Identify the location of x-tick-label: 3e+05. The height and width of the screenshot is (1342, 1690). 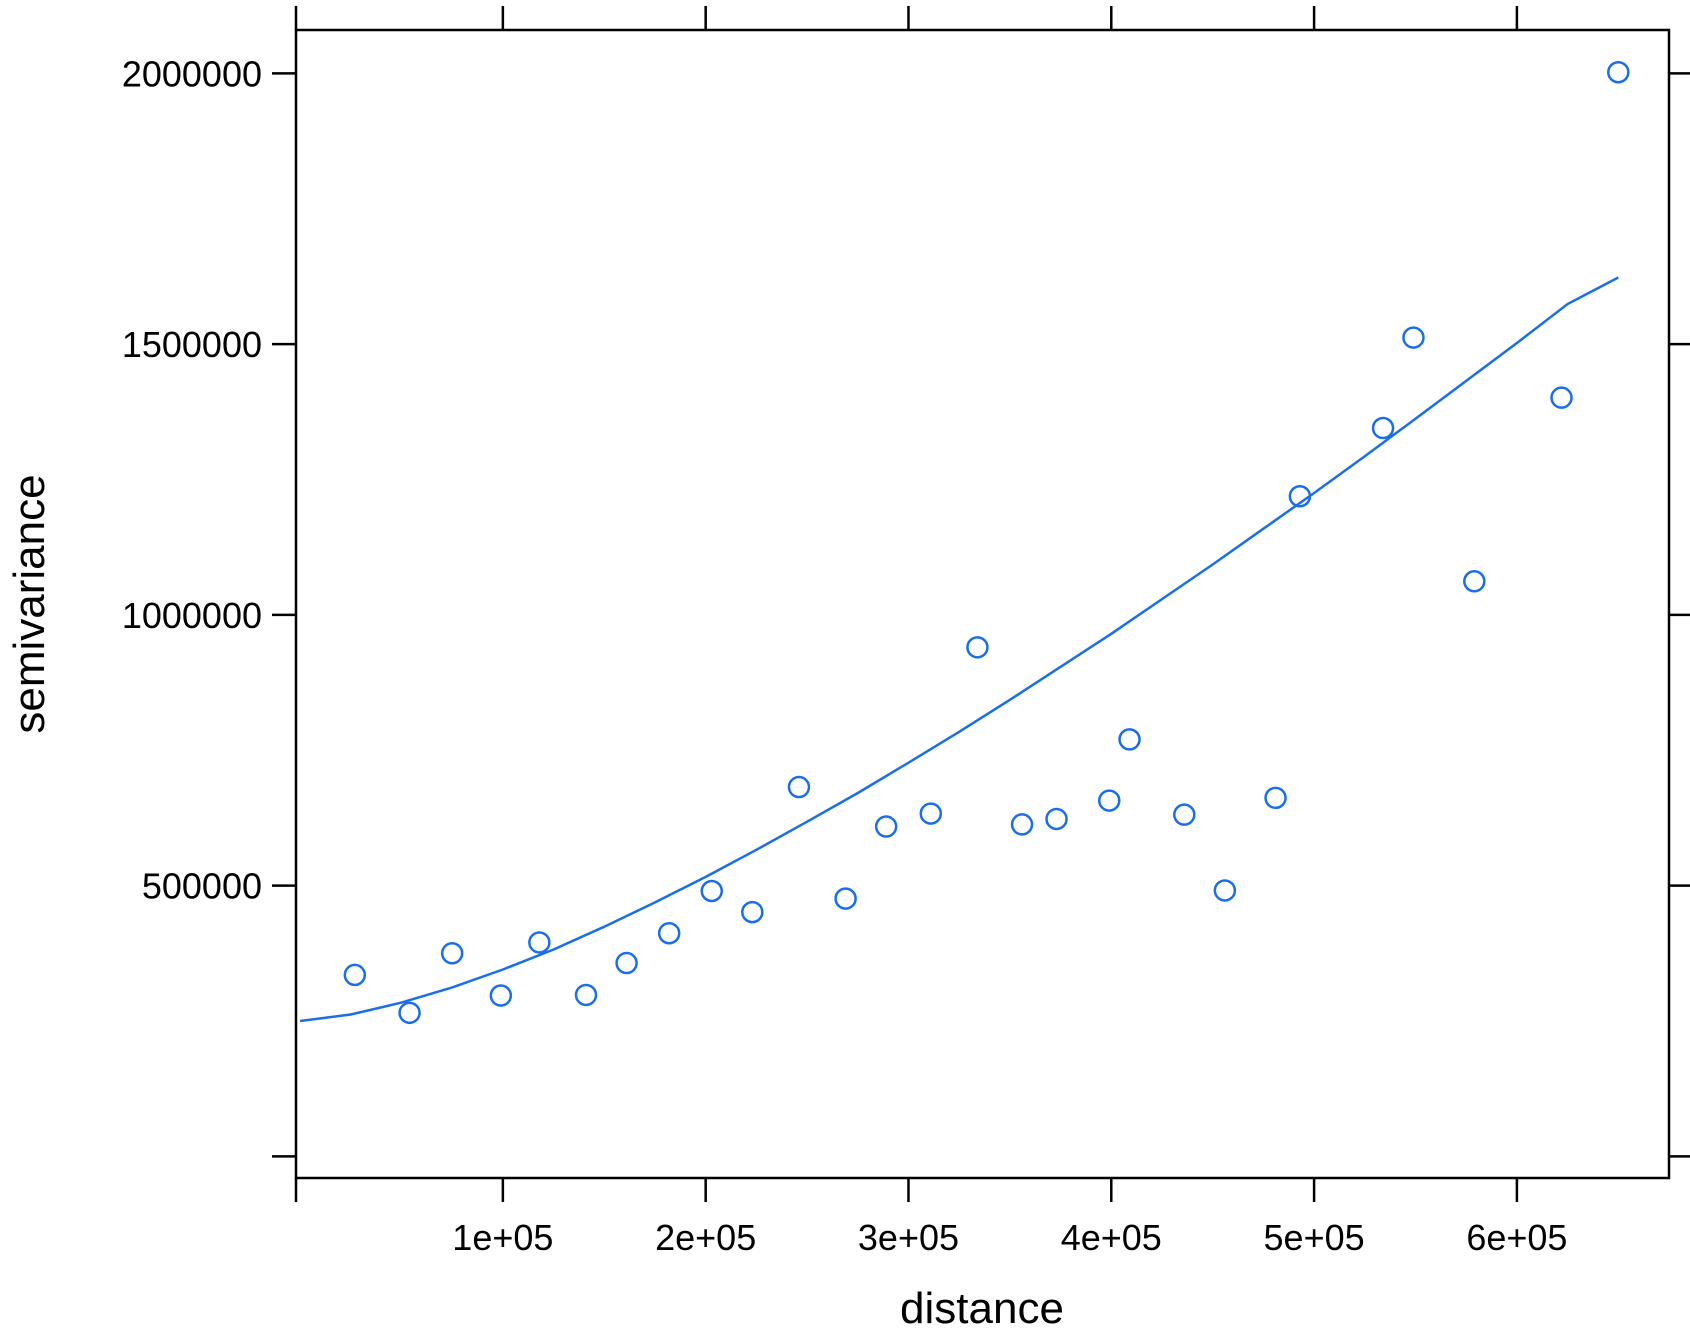
(908, 1237).